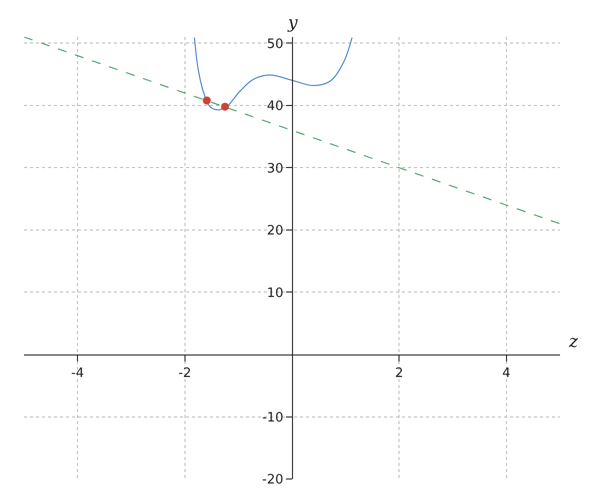  I want to click on y-tick-label: 10, so click(275, 293).